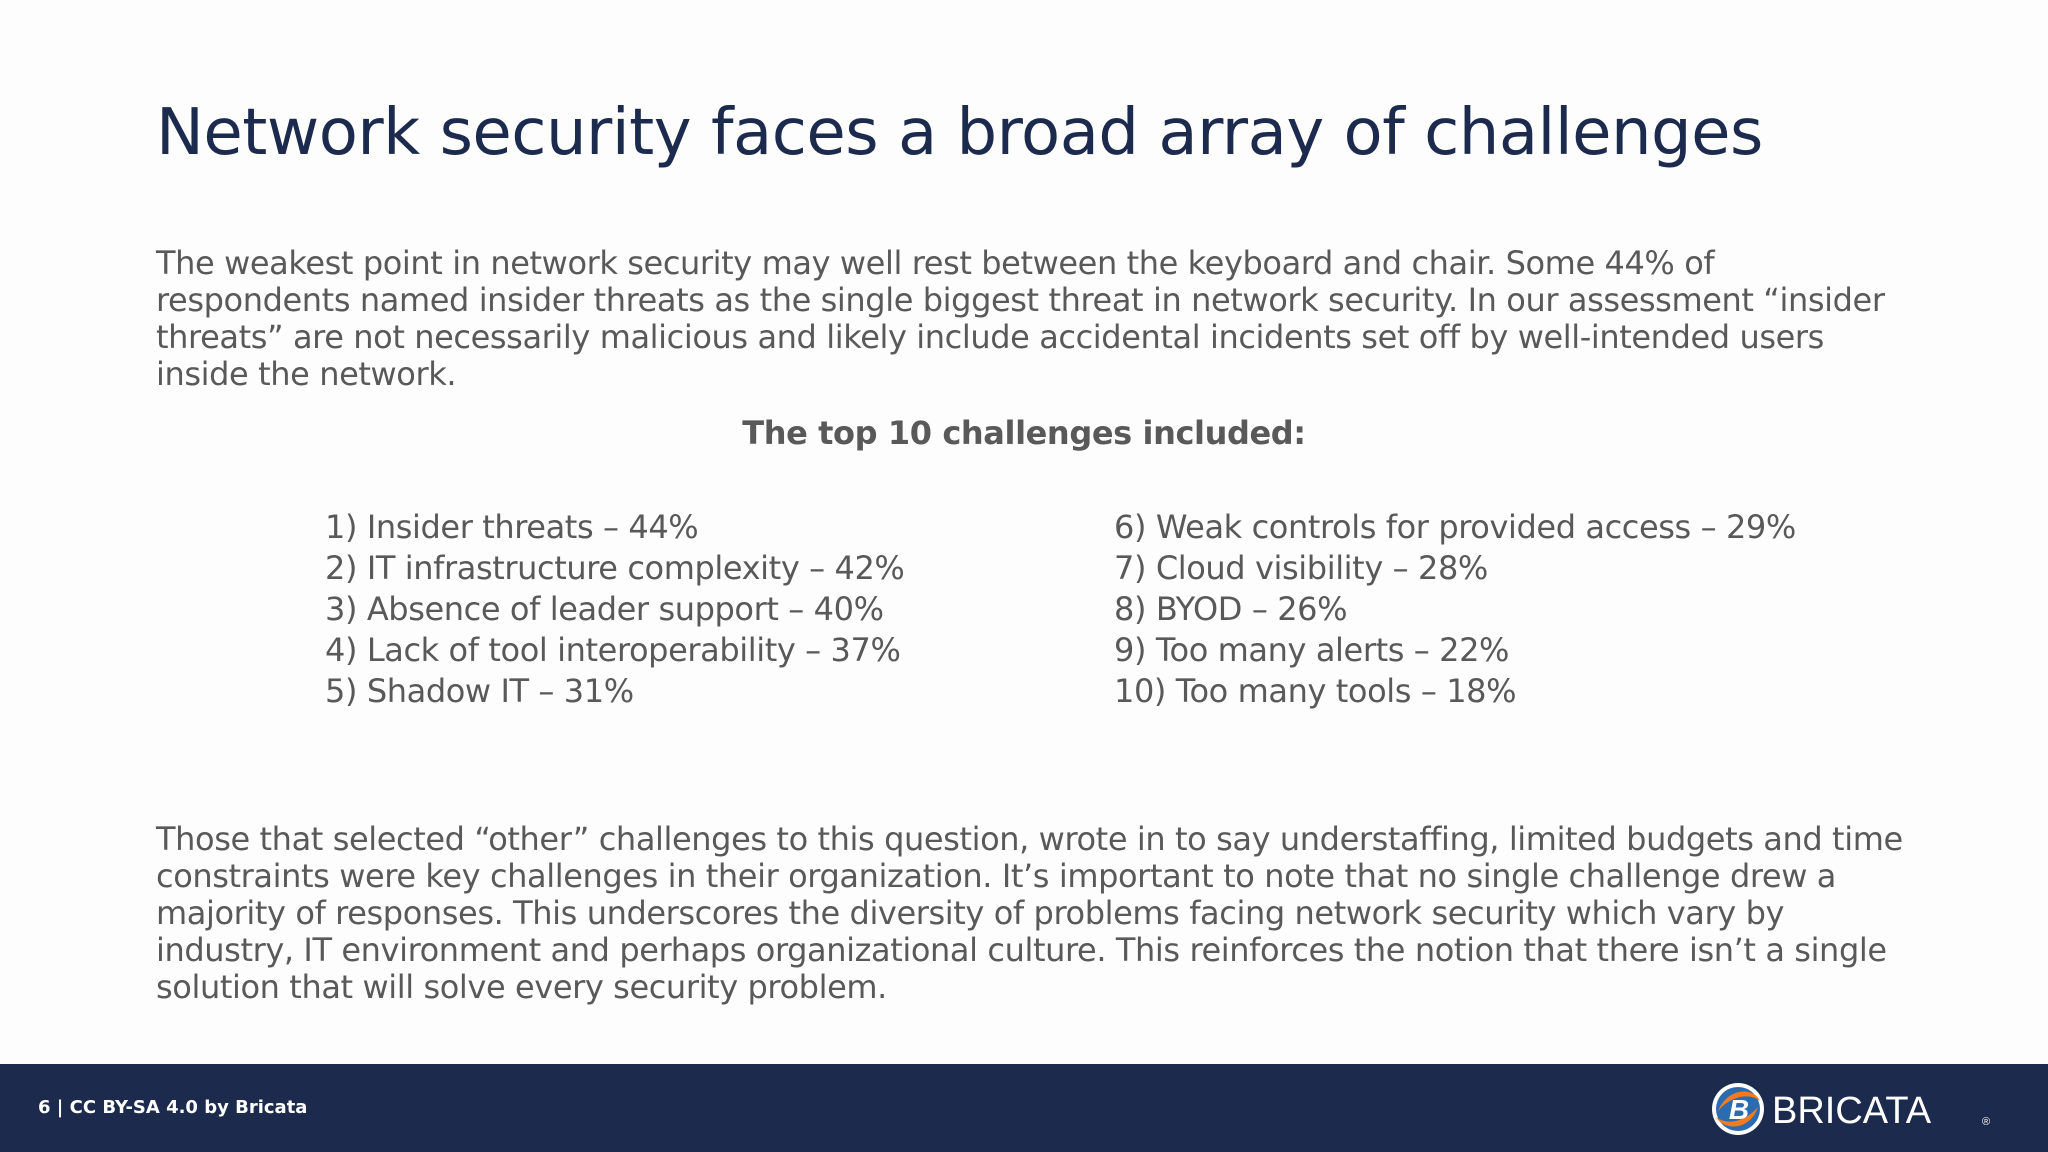 This screenshot has width=2048, height=1152. What do you see at coordinates (1301, 568) in the screenshot?
I see `list-item: 7) Cloud visibility – 28%` at bounding box center [1301, 568].